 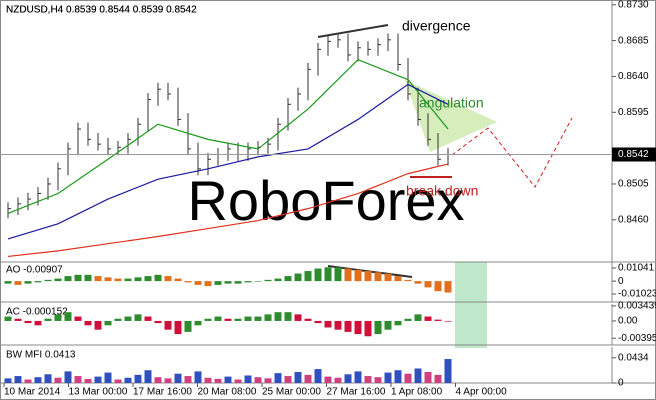 What do you see at coordinates (628, 321) in the screenshot?
I see `y-tick-label: 0.00` at bounding box center [628, 321].